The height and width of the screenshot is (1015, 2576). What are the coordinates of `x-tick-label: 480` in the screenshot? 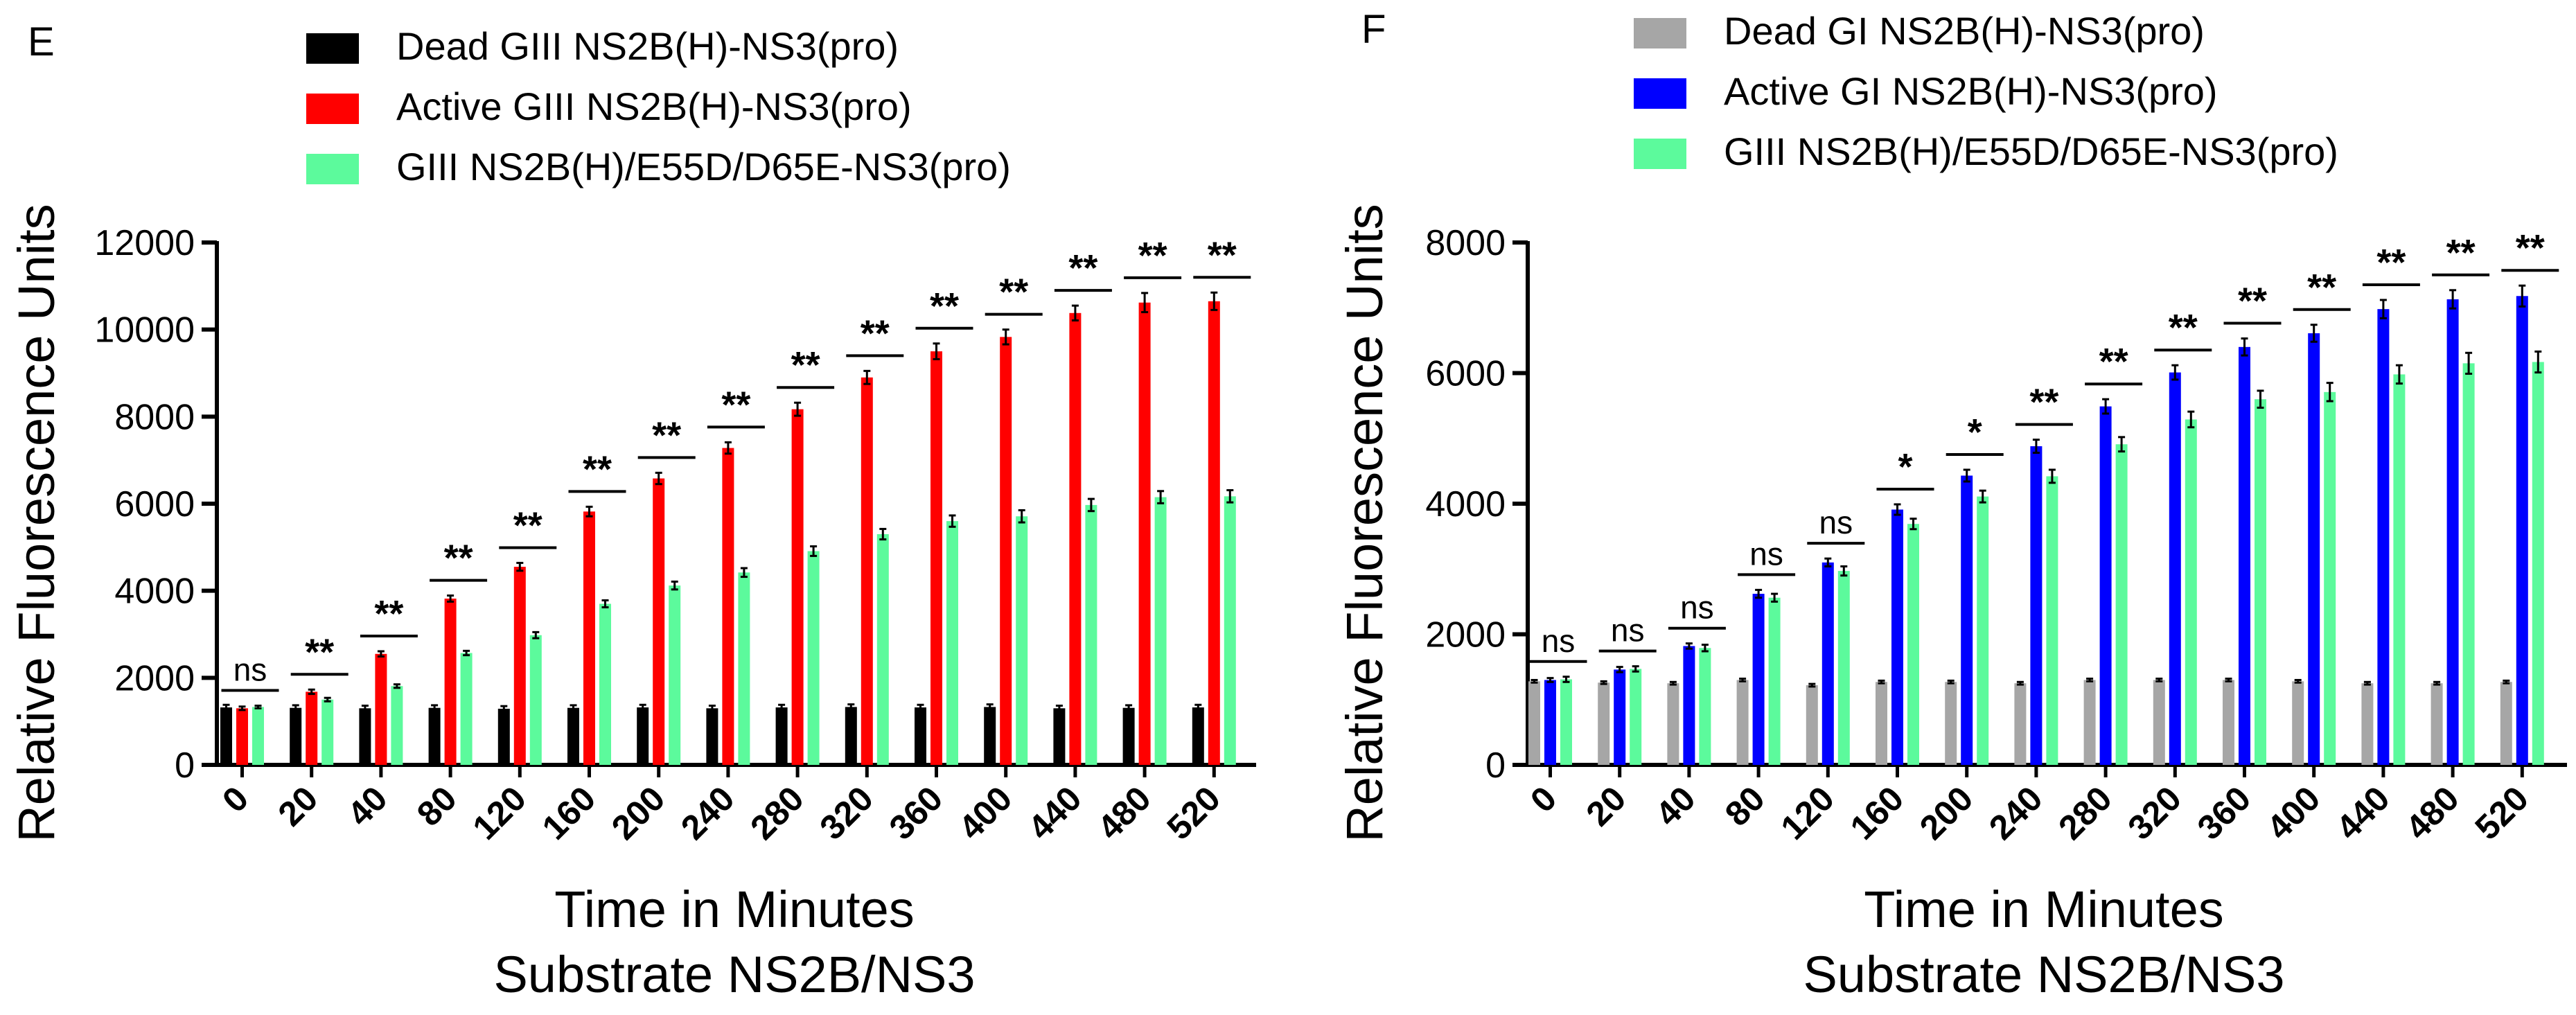 It's located at (2432, 813).